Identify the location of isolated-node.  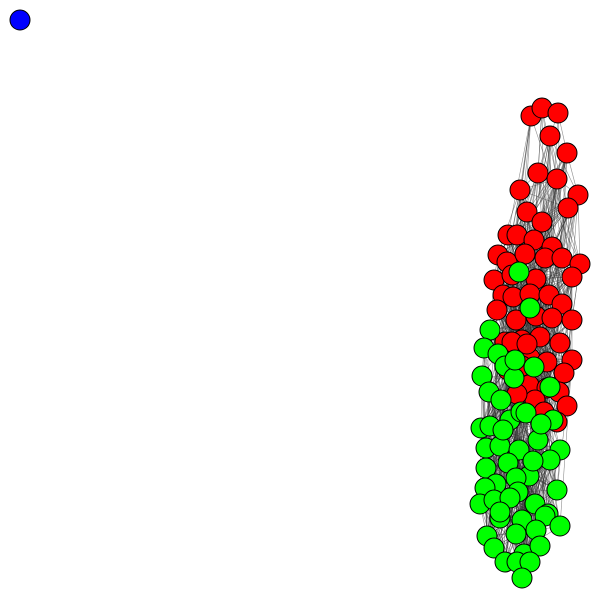
(20, 20).